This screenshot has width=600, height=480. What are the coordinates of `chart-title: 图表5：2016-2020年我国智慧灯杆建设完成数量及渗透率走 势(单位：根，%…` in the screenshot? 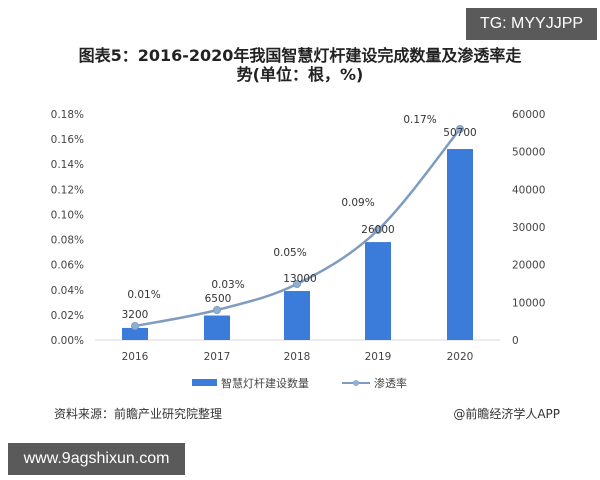 It's located at (300, 65).